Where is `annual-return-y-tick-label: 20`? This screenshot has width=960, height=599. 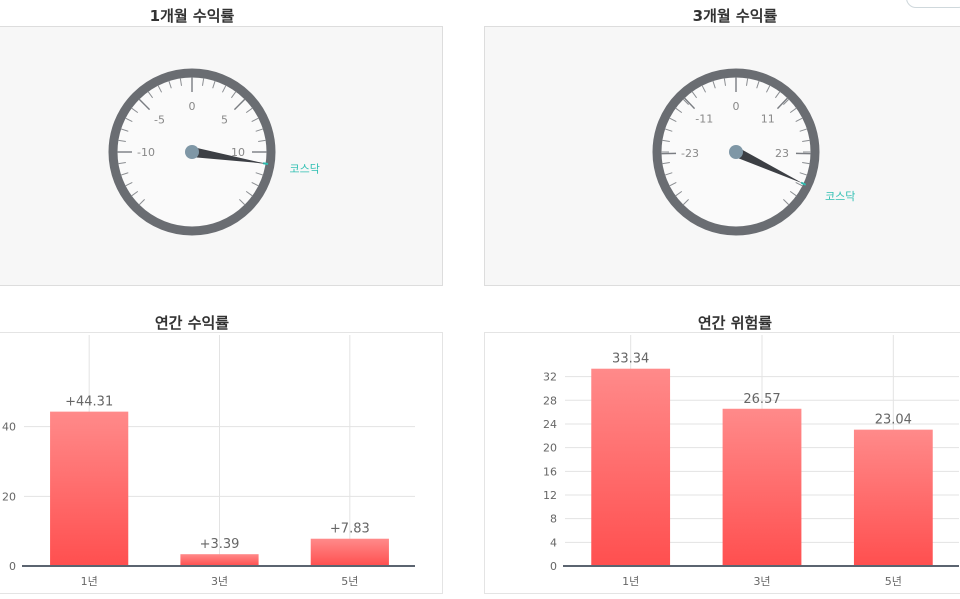 annual-return-y-tick-label: 20 is located at coordinates (9, 496).